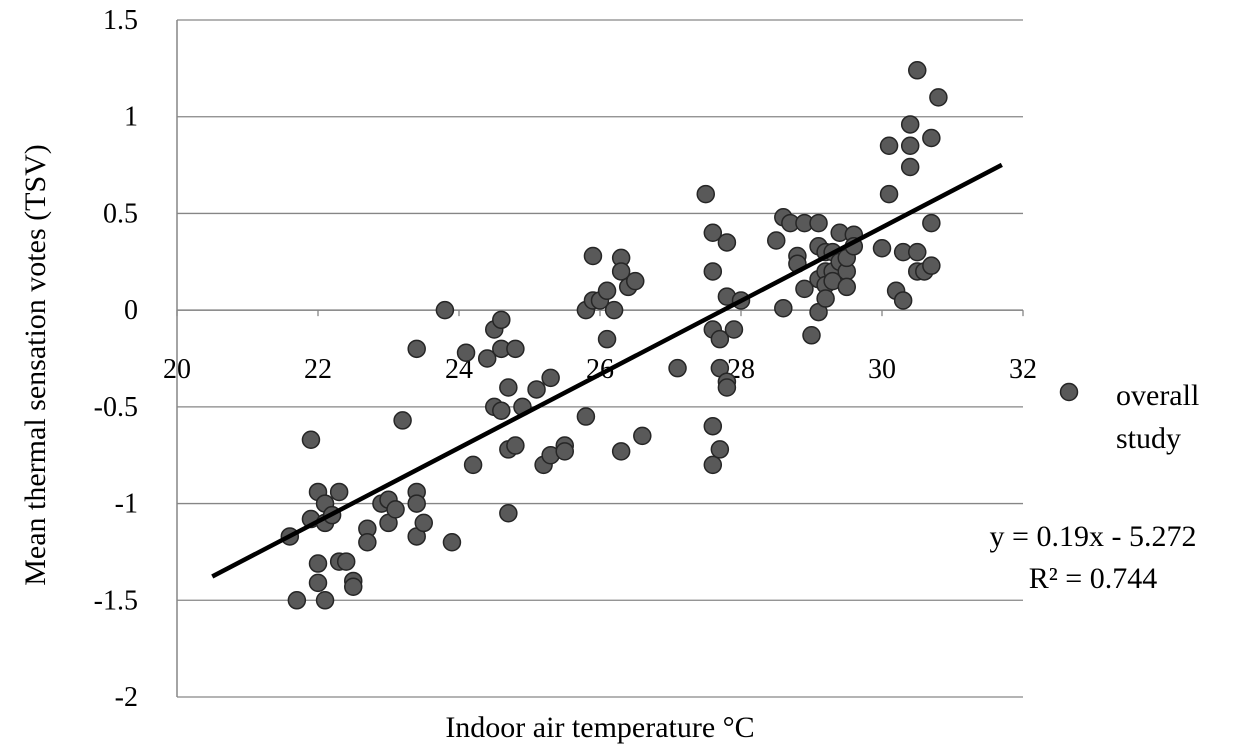  What do you see at coordinates (1069, 392) in the screenshot?
I see `legend-marker` at bounding box center [1069, 392].